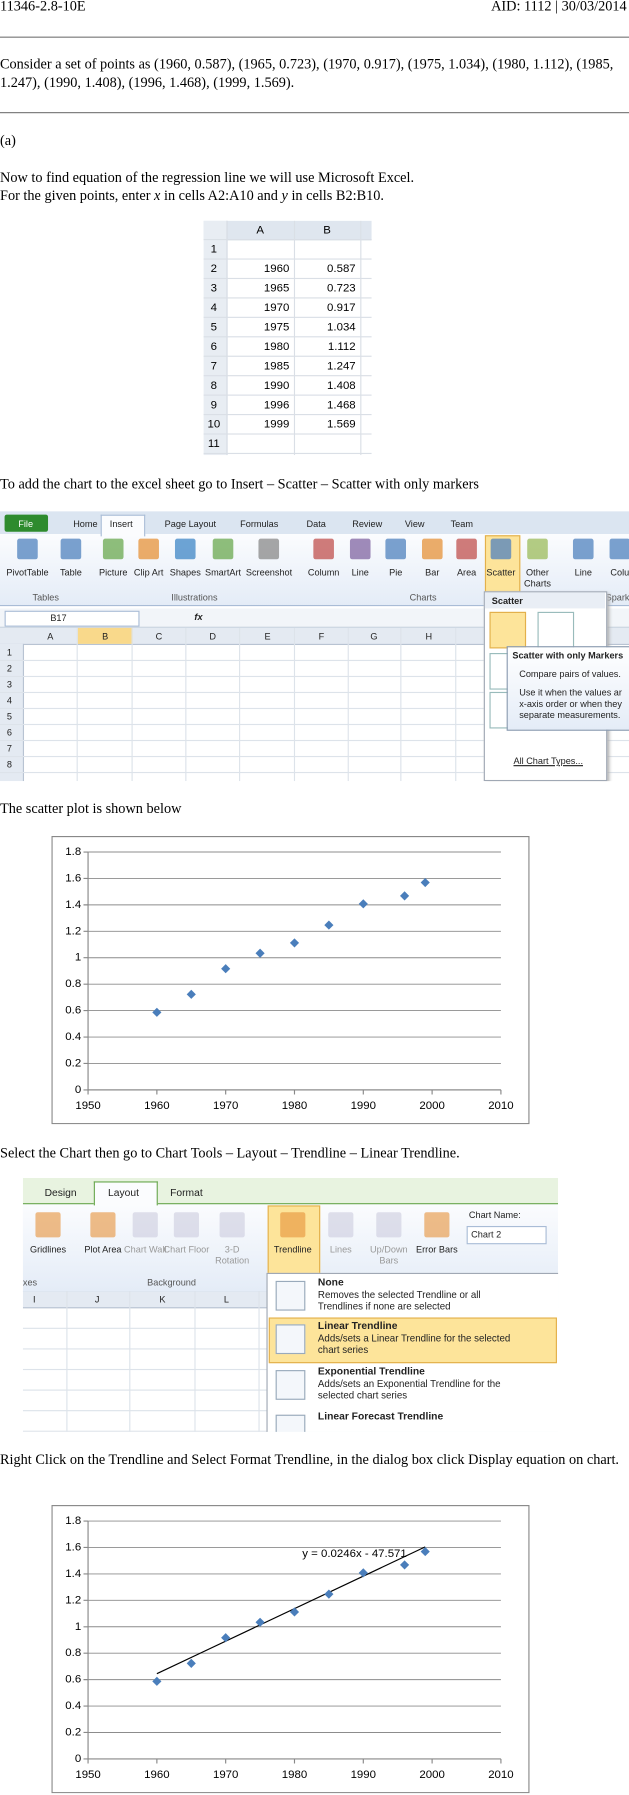  What do you see at coordinates (559, 7) in the screenshot?
I see `doc-aid: AID: 1112 | 30/03/2014` at bounding box center [559, 7].